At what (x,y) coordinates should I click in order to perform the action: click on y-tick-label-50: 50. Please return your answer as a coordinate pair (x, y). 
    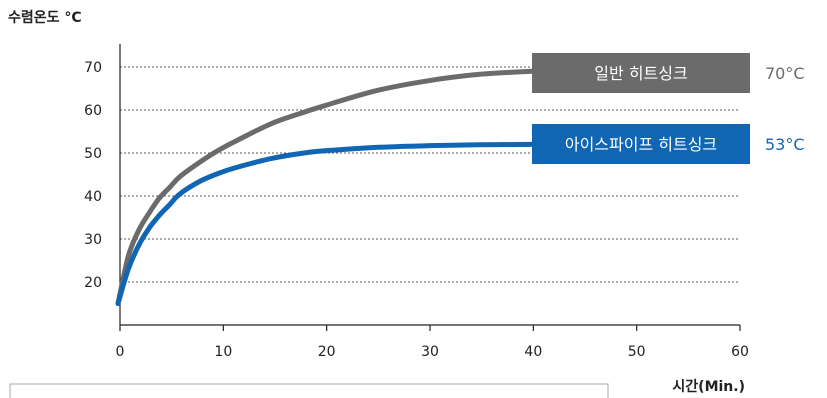
    Looking at the image, I should click on (93, 154).